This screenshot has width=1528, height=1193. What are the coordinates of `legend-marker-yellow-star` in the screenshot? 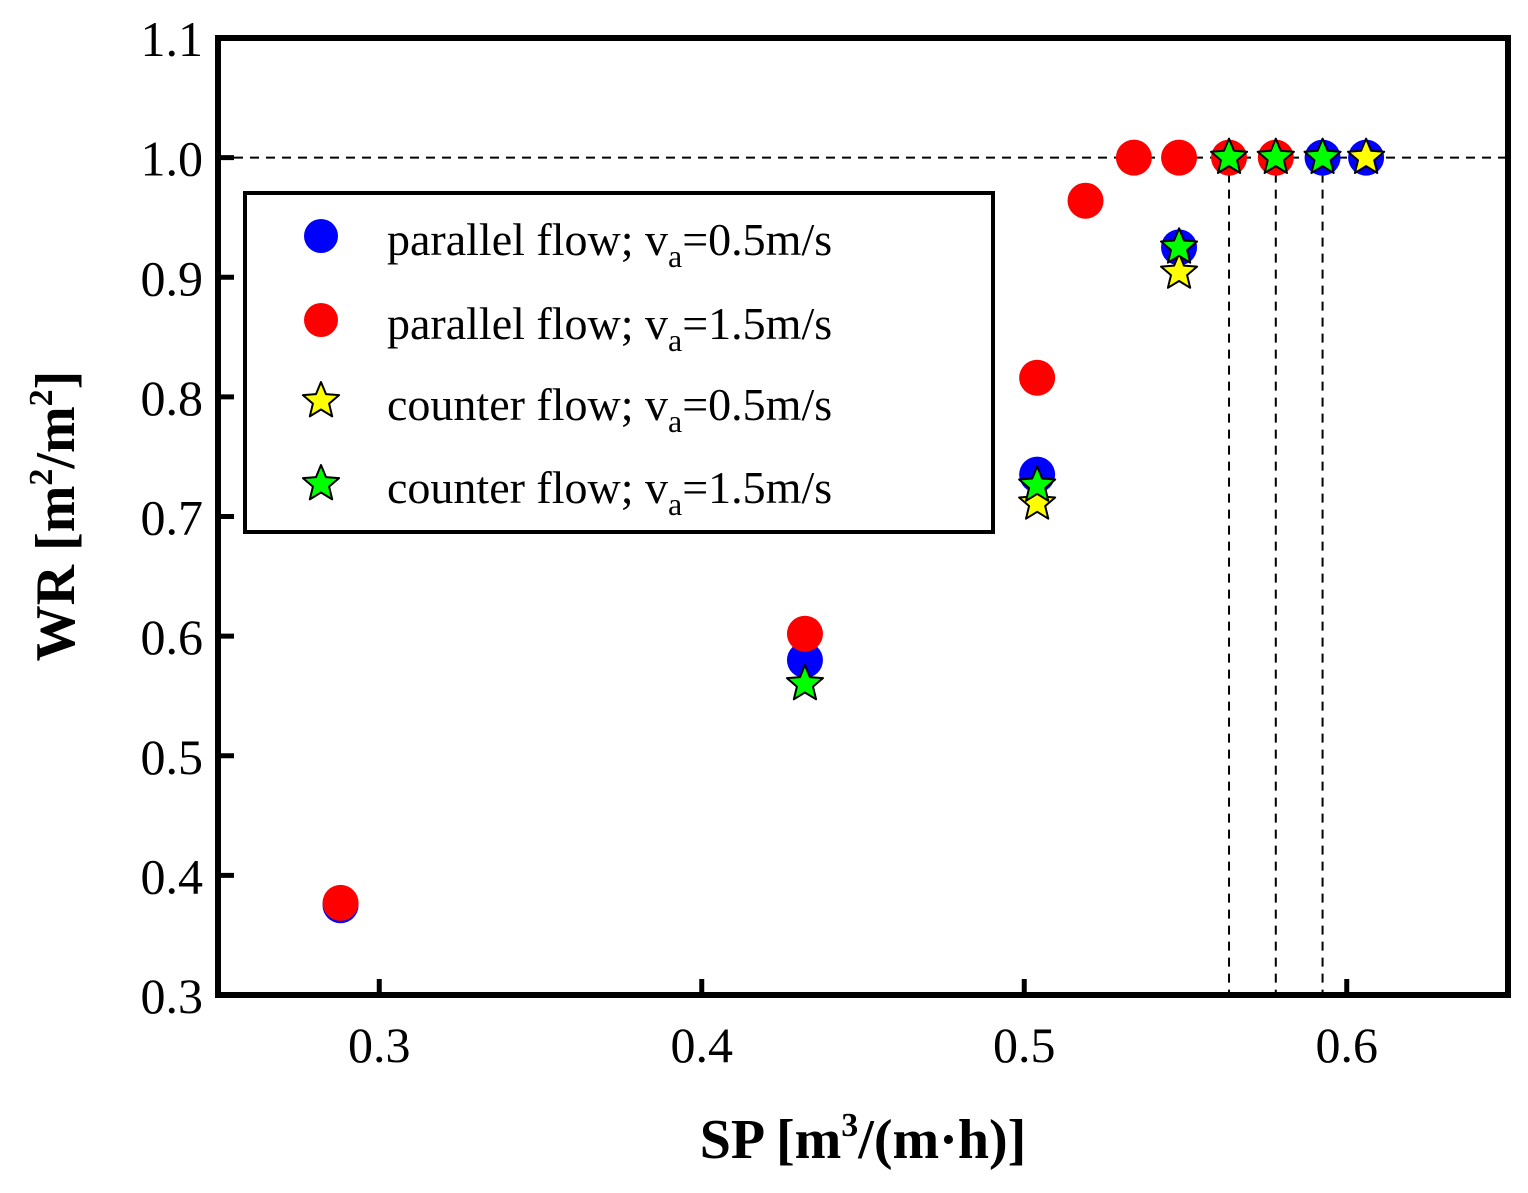 It's located at (321, 399).